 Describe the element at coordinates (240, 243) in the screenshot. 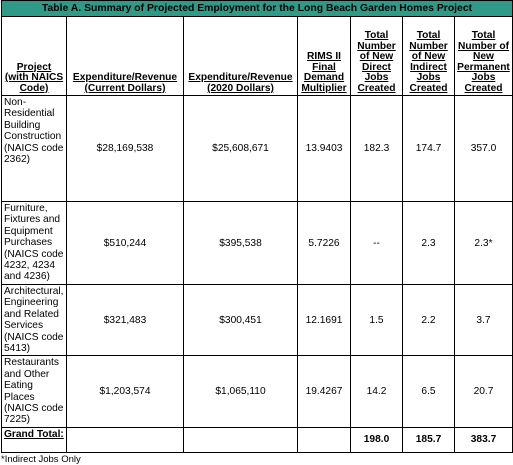

I see `data-cell: $395,538` at that location.